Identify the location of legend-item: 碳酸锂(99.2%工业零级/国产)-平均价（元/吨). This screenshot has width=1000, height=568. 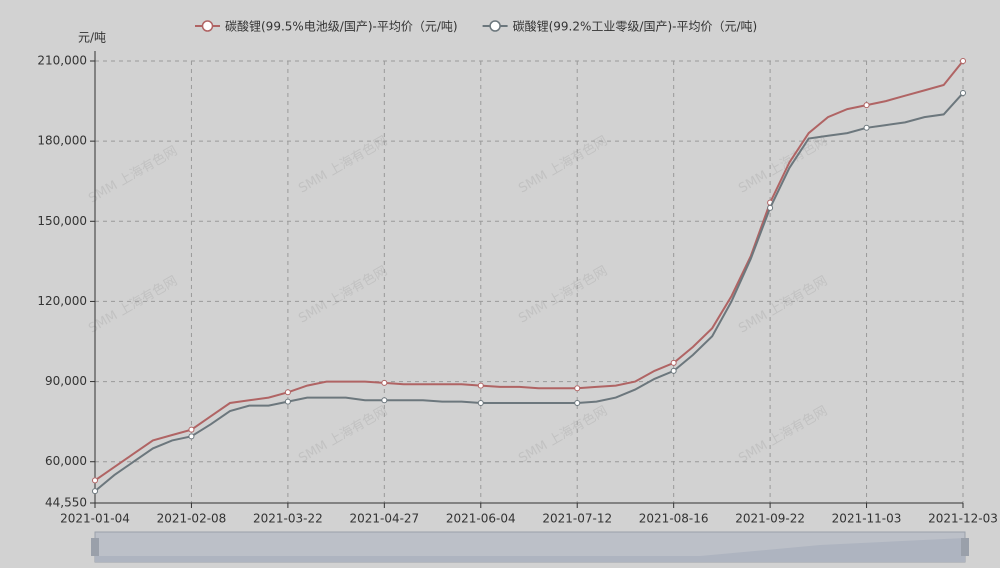
(620, 26).